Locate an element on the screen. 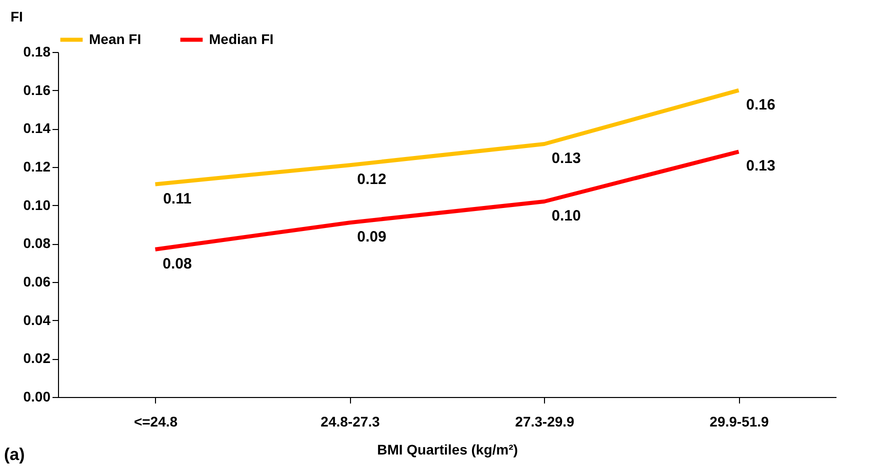  y-tick-label: 0.06 is located at coordinates (37, 282).